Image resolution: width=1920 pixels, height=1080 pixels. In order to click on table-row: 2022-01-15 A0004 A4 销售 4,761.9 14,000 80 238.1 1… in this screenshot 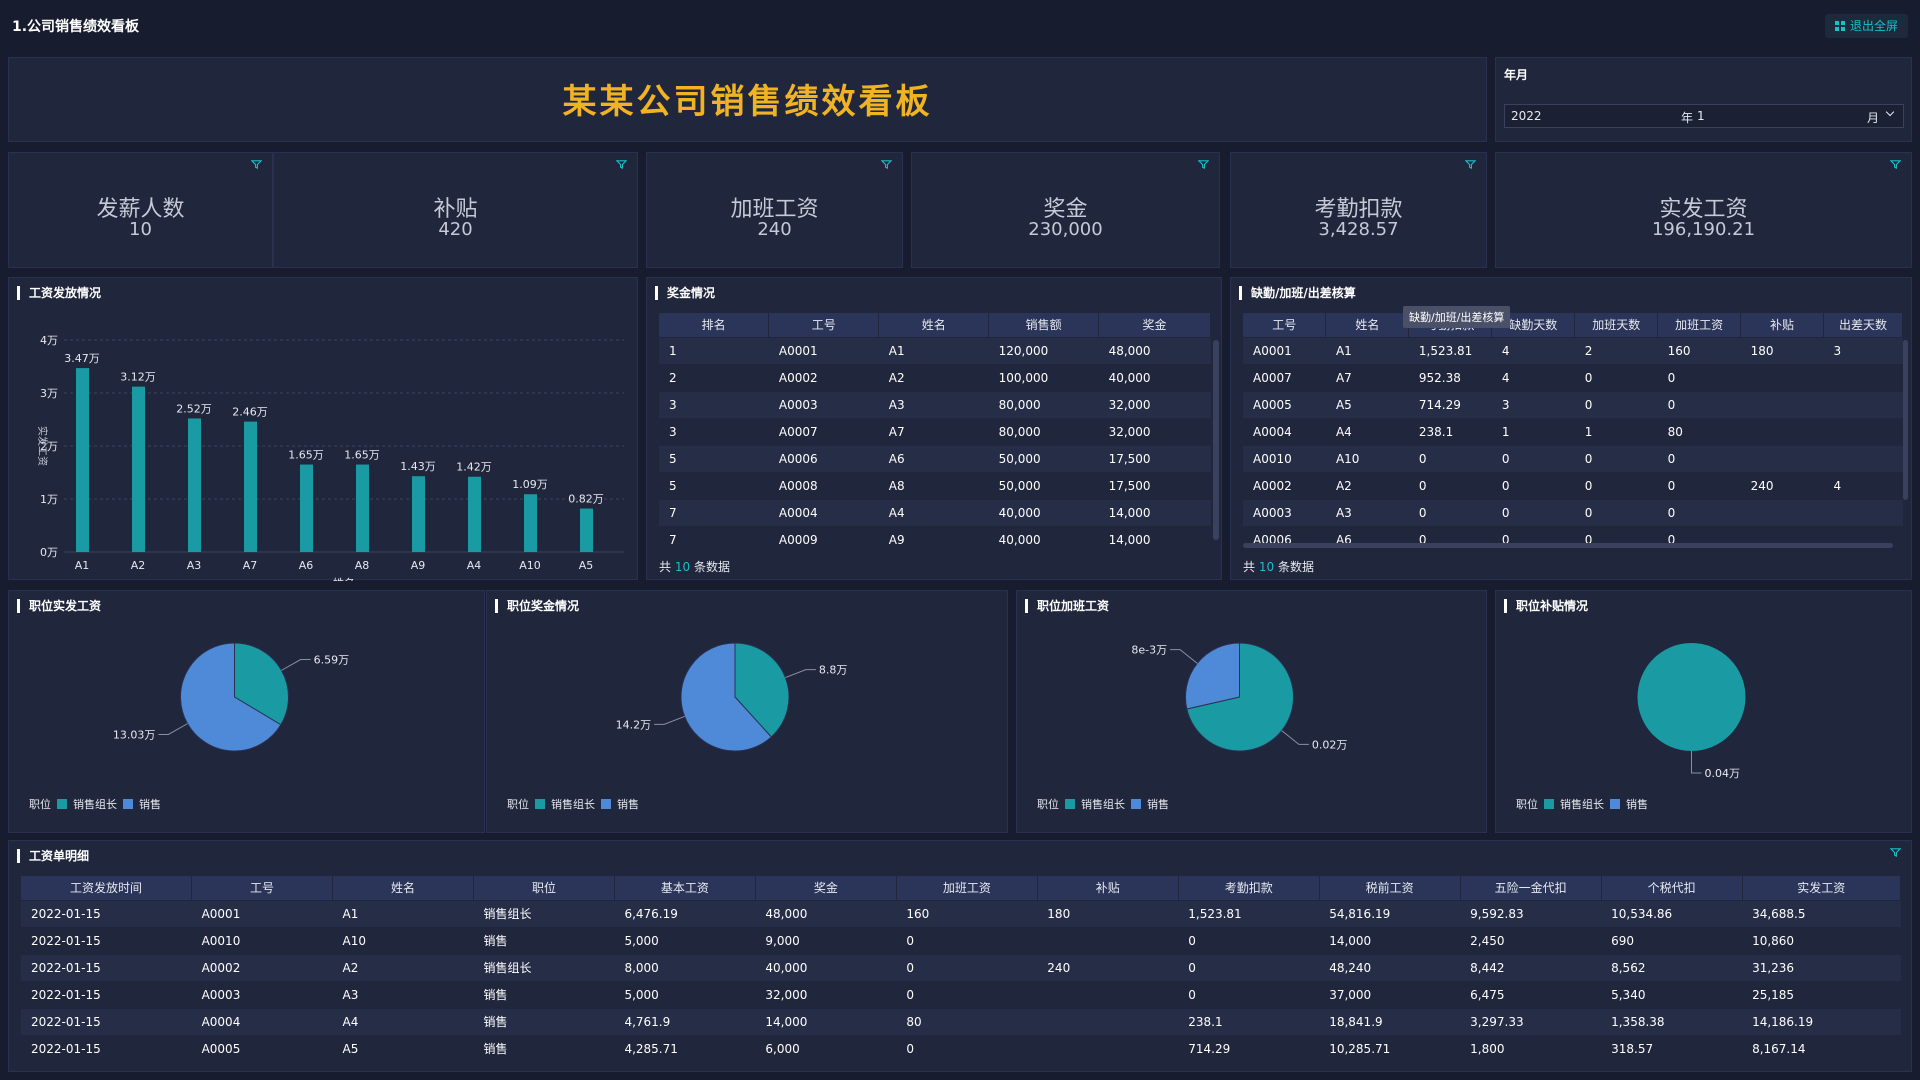, I will do `click(961, 1021)`.